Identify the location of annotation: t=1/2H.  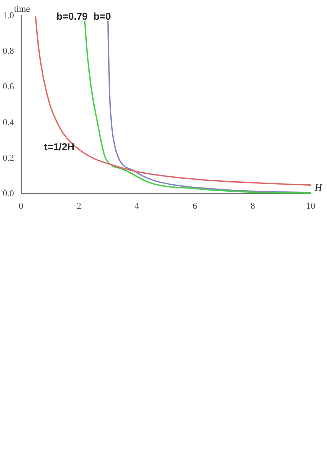
(59, 148).